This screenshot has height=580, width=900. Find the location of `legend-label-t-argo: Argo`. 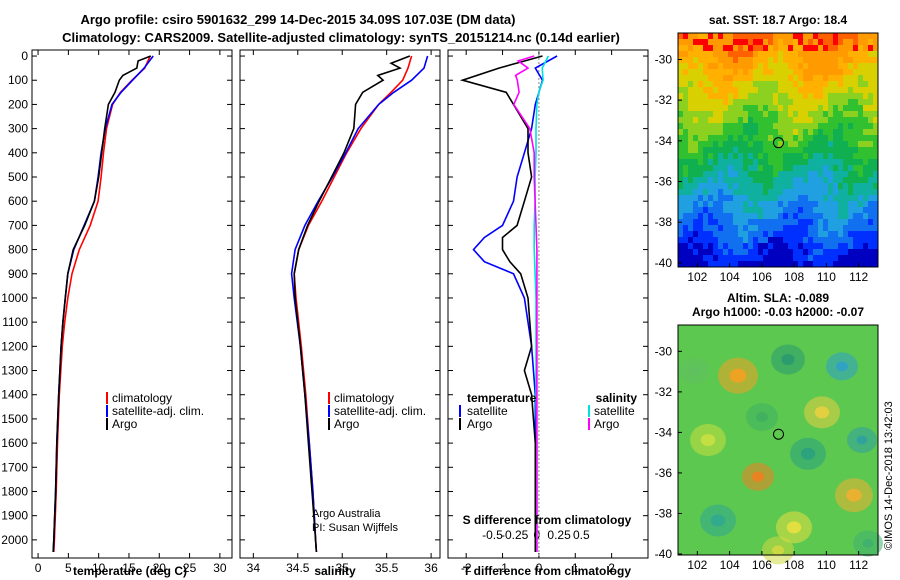

legend-label-t-argo: Argo is located at coordinates (480, 424).